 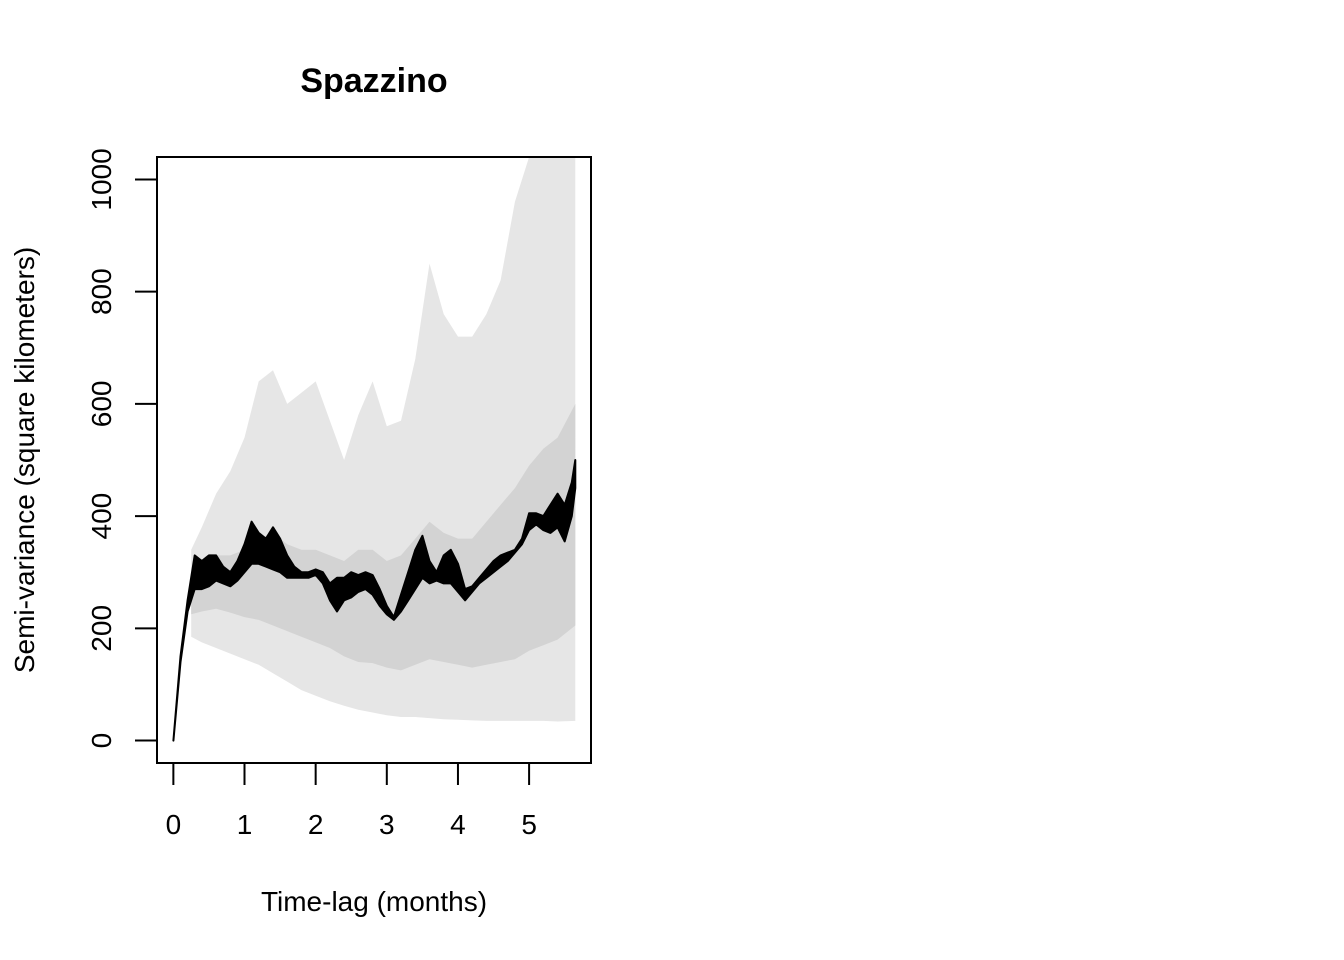 I want to click on y-tick-label: 600, so click(x=101, y=404).